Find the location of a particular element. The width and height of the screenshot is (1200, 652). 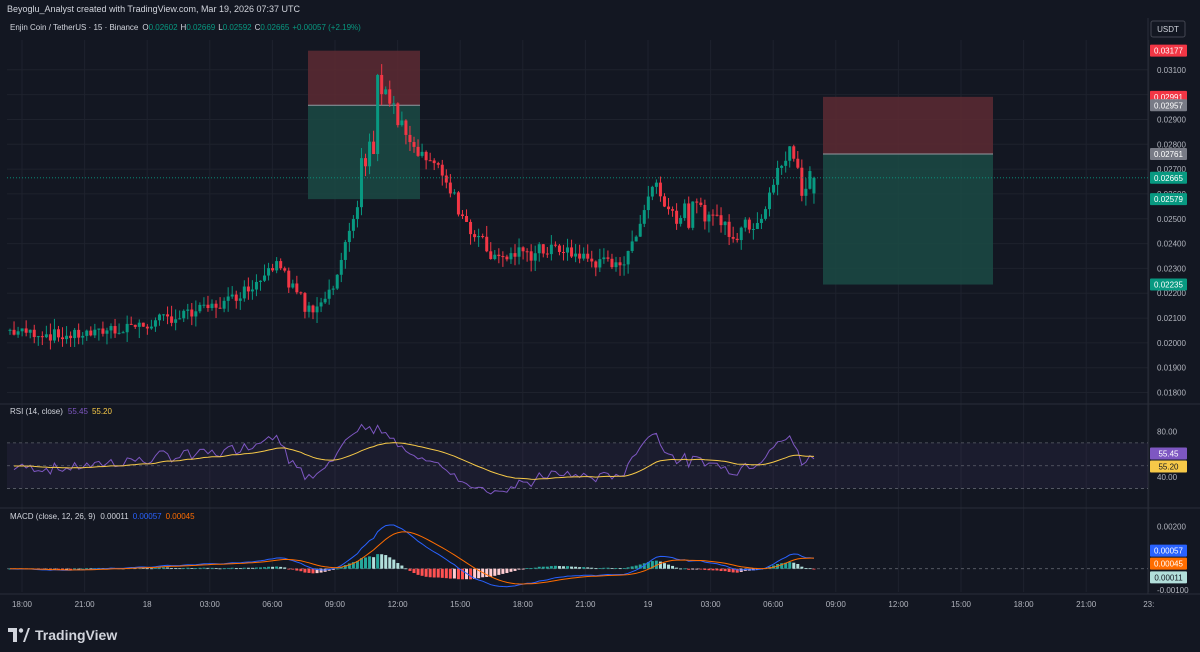

short-target-zone is located at coordinates (908, 219).